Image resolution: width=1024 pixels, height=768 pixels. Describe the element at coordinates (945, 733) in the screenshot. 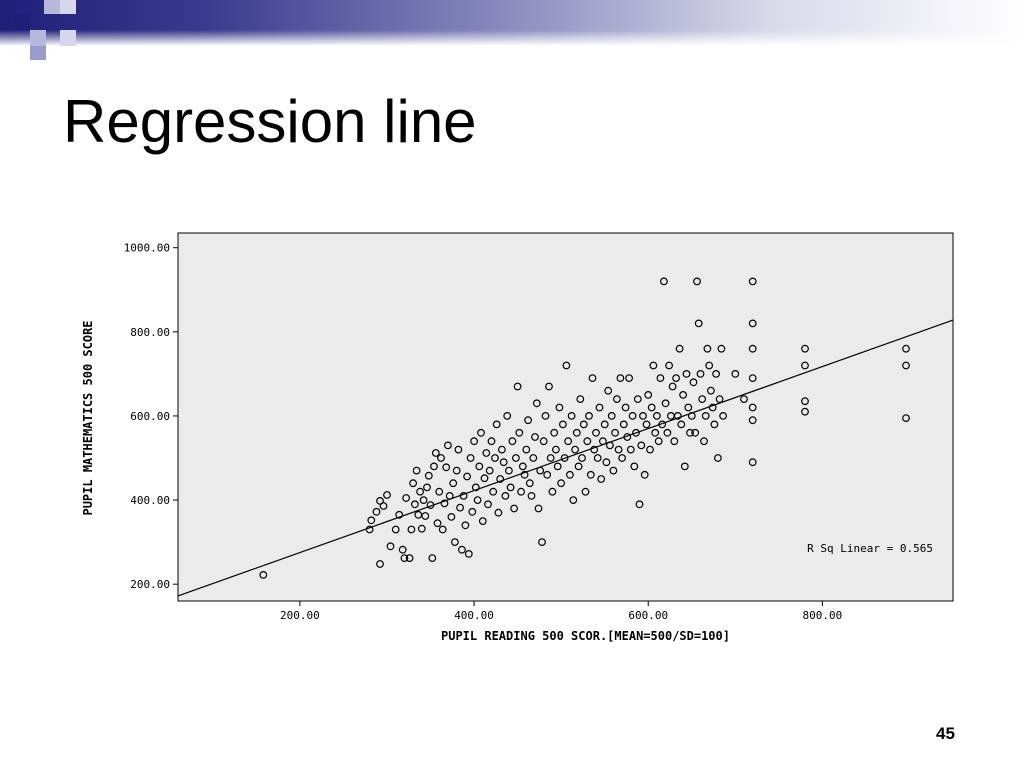

I see `page-number: 45` at that location.